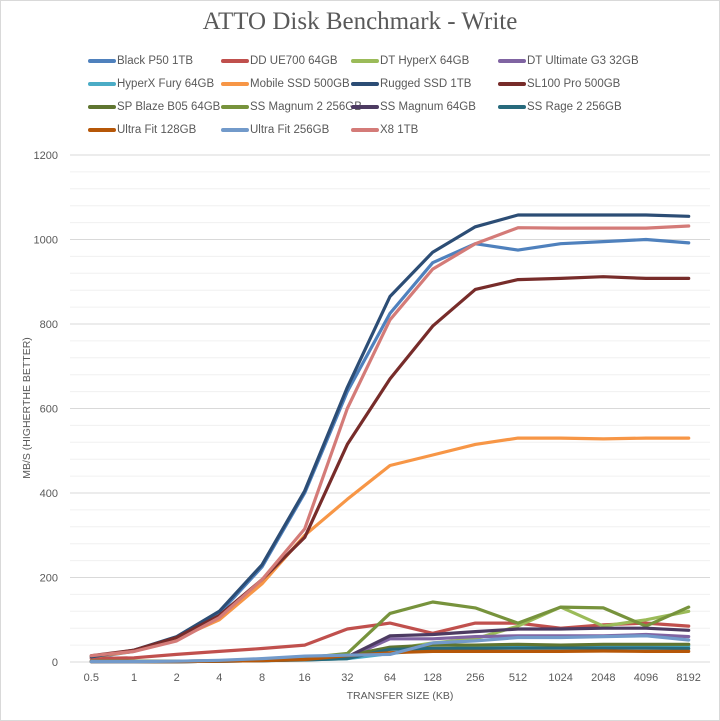 The image size is (720, 721). What do you see at coordinates (300, 84) in the screenshot?
I see `legend-label: Mobile SSD 500GB` at bounding box center [300, 84].